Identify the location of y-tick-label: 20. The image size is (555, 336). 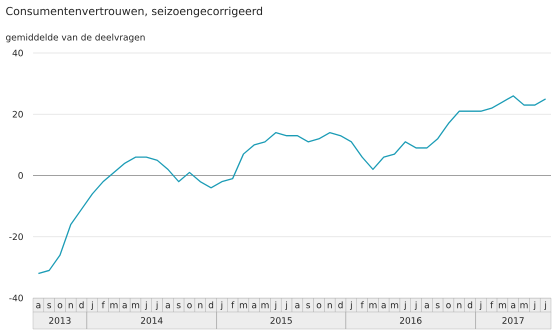
(17, 114).